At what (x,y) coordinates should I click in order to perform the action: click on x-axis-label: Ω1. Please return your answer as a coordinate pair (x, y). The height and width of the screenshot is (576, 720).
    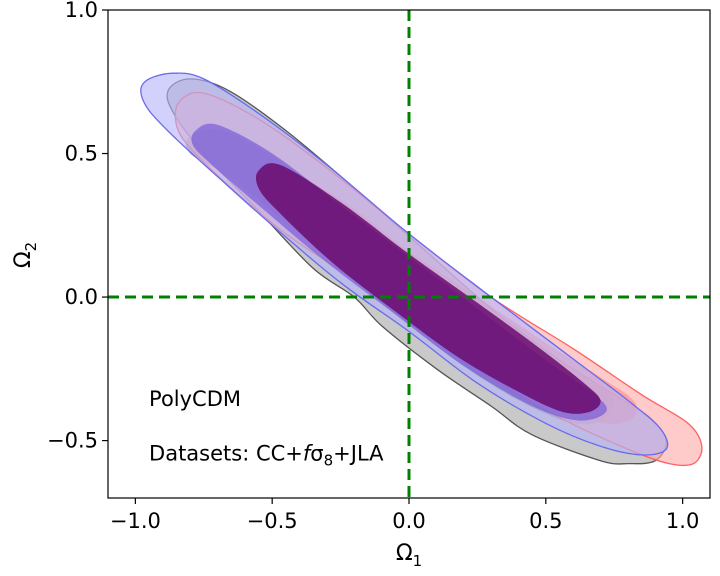
    Looking at the image, I should click on (409, 555).